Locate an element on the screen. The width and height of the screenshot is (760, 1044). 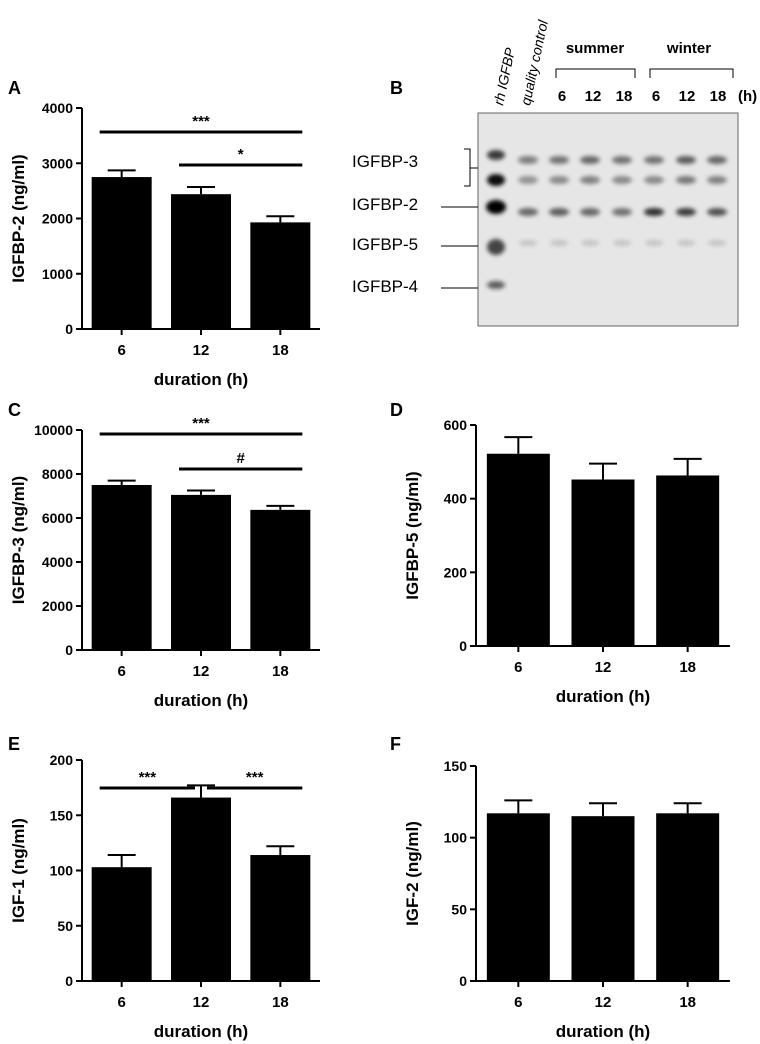
panel-letter-f: F is located at coordinates (395, 744).